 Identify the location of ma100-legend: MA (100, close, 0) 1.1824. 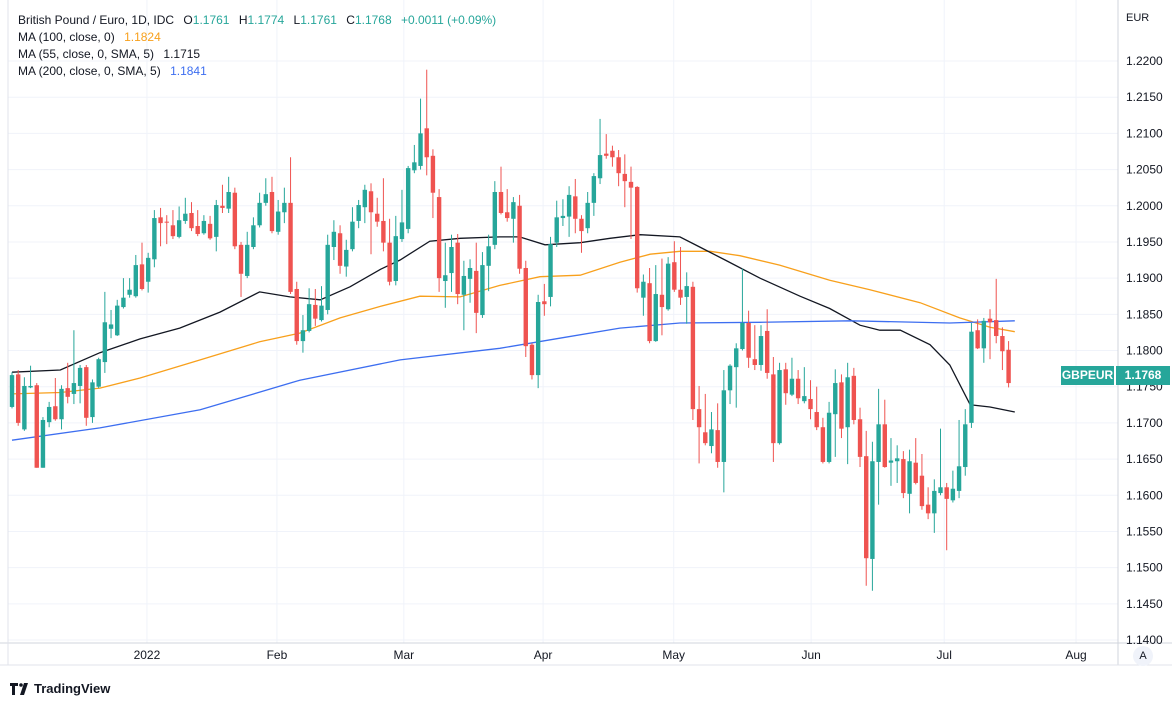
(89, 37).